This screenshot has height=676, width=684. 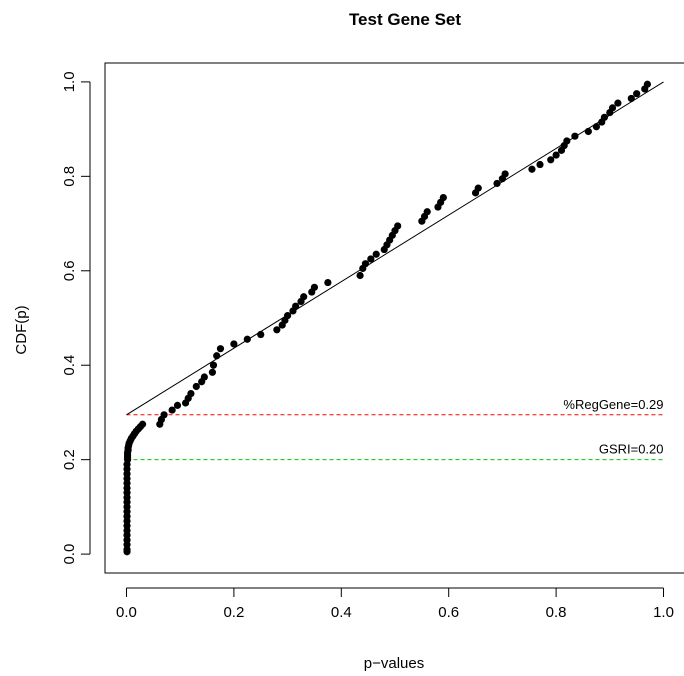 What do you see at coordinates (76, 318) in the screenshot?
I see `y-axis: 0.0 0.2 0.4 0.6 0.8 1.0` at bounding box center [76, 318].